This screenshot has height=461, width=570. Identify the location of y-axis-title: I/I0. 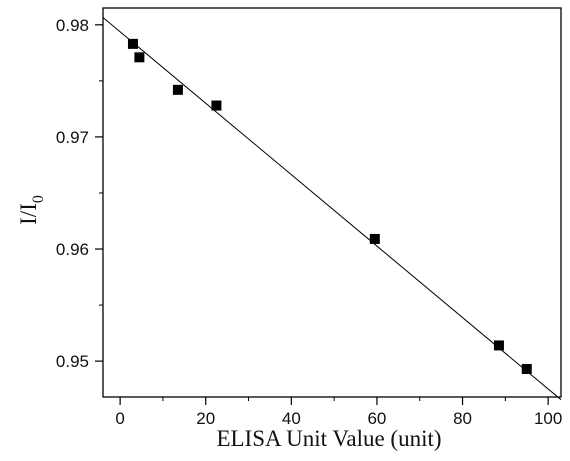
(31, 210).